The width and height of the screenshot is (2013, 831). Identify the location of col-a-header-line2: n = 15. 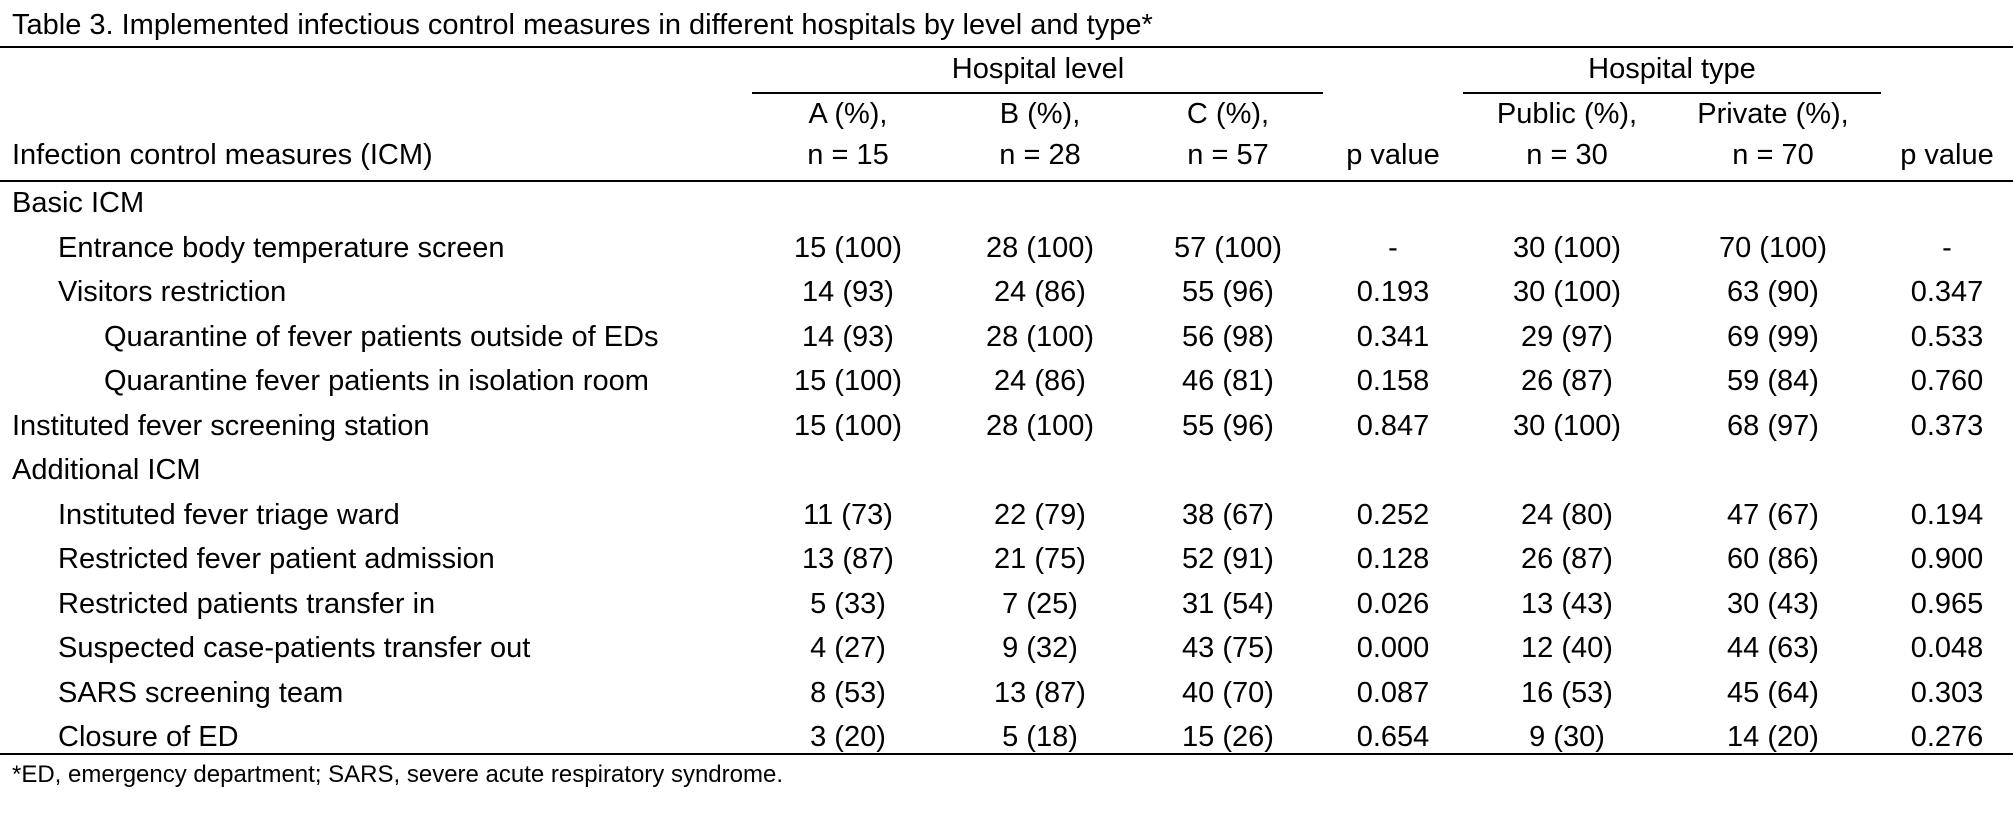
(848, 155).